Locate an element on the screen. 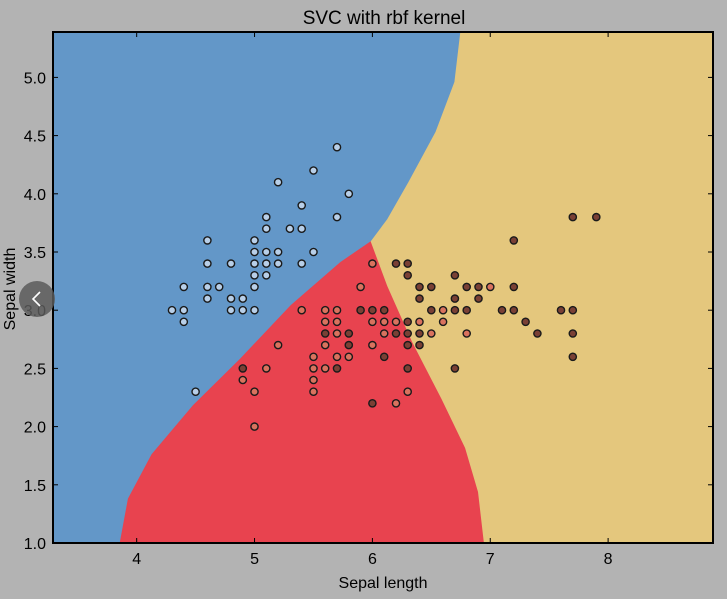 This screenshot has width=727, height=599. chevron-left-icon is located at coordinates (36, 299).